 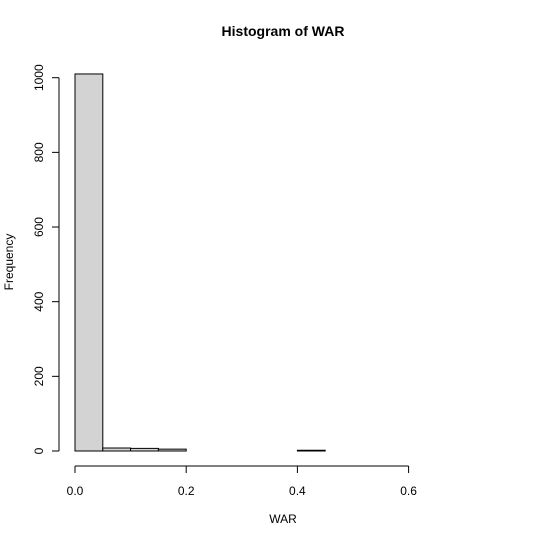 I want to click on x-tick-label: 0.0, so click(x=75, y=491).